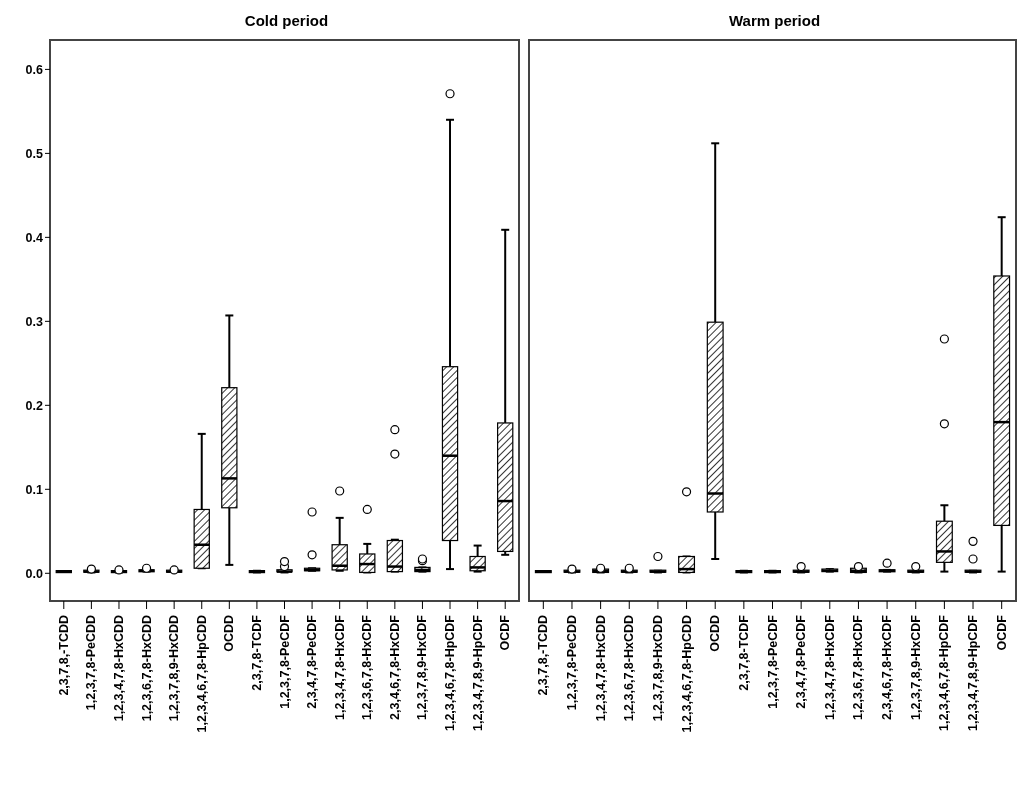 The height and width of the screenshot is (789, 1030). Describe the element at coordinates (34, 153) in the screenshot. I see `y-tick-label: 0.5` at that location.